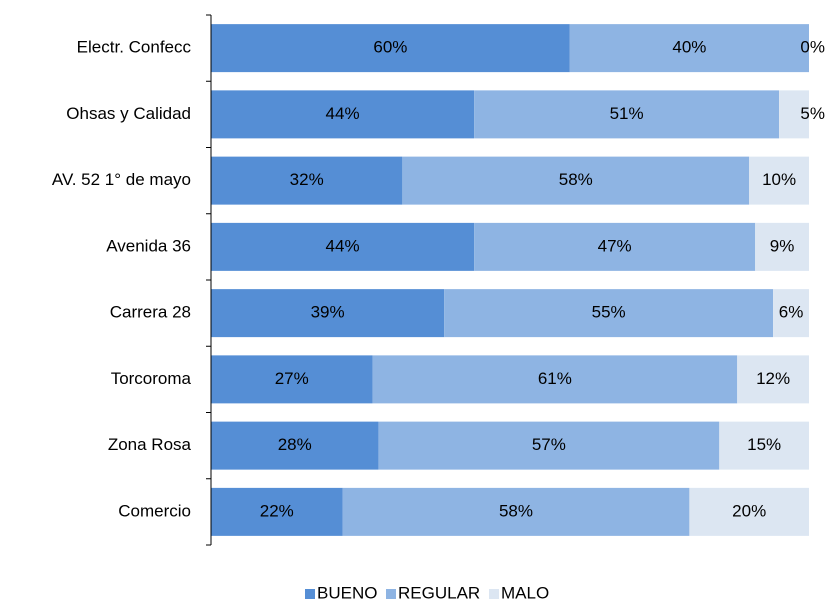  I want to click on data-label: 27%, so click(292, 378).